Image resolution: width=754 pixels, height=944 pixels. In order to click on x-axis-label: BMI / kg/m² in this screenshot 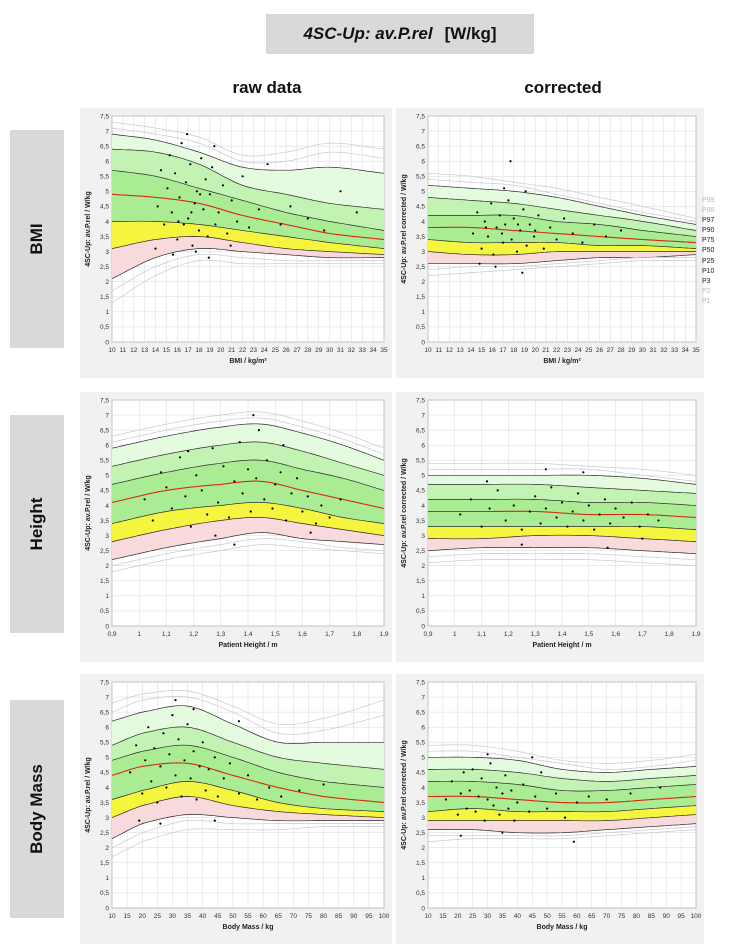, I will do `click(562, 361)`.